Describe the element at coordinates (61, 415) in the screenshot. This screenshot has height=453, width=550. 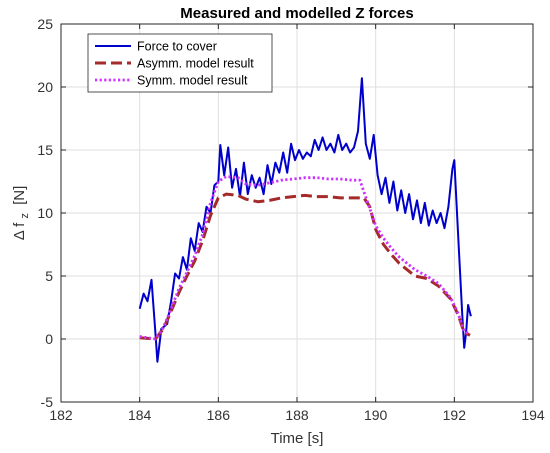
I see `x-tick-label: 182` at that location.